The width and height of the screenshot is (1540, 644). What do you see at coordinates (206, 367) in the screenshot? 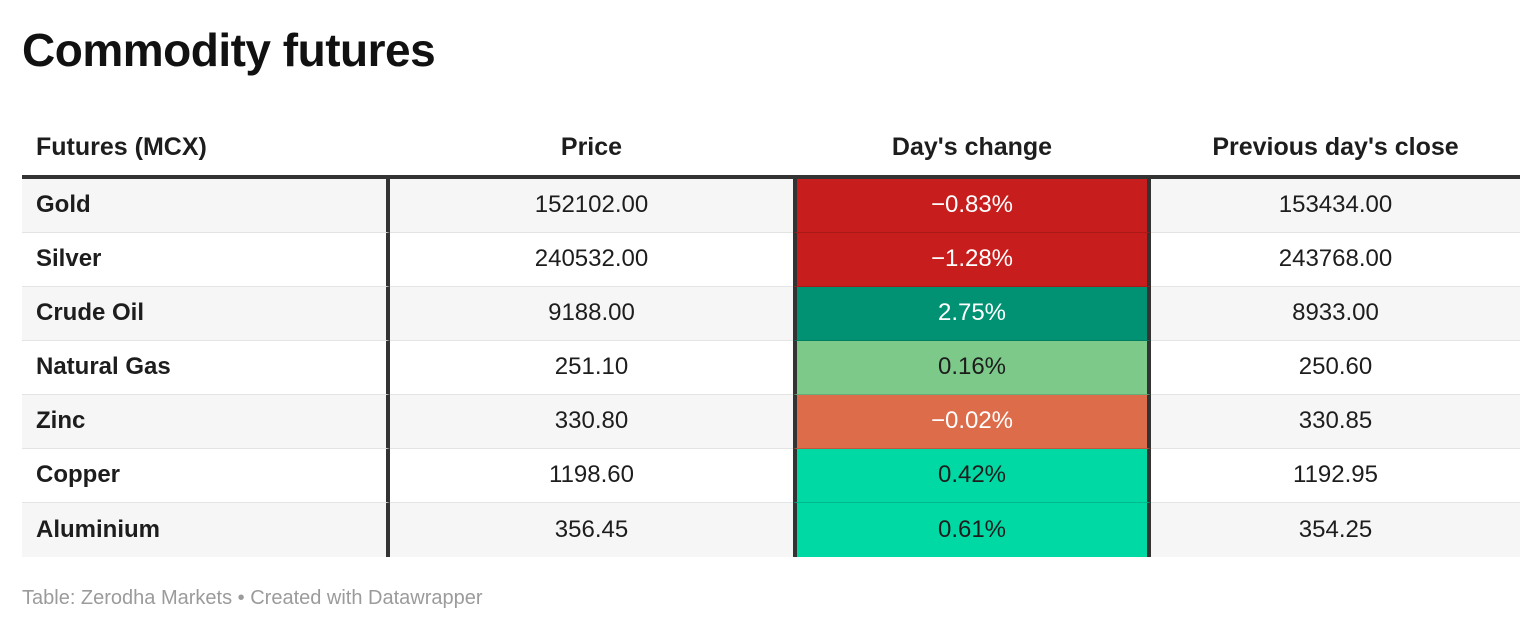
I see `commodity-name-cell: Natural Gas` at bounding box center [206, 367].